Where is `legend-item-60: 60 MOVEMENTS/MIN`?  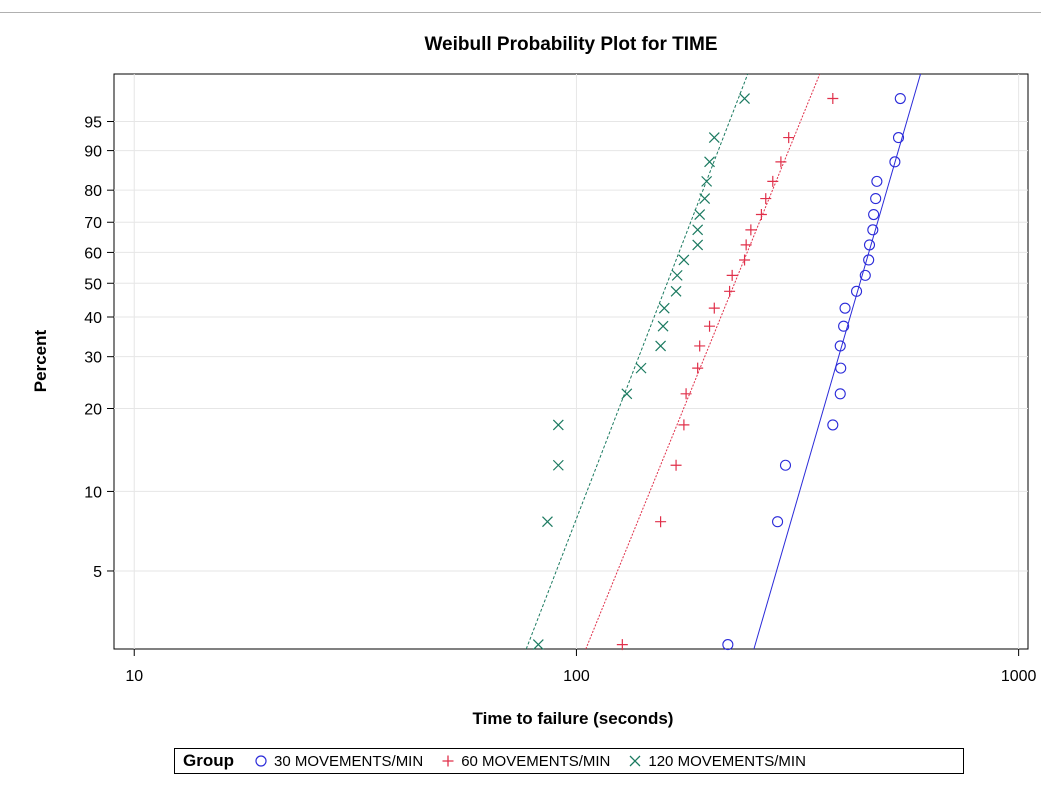 legend-item-60: 60 MOVEMENTS/MIN is located at coordinates (525, 761).